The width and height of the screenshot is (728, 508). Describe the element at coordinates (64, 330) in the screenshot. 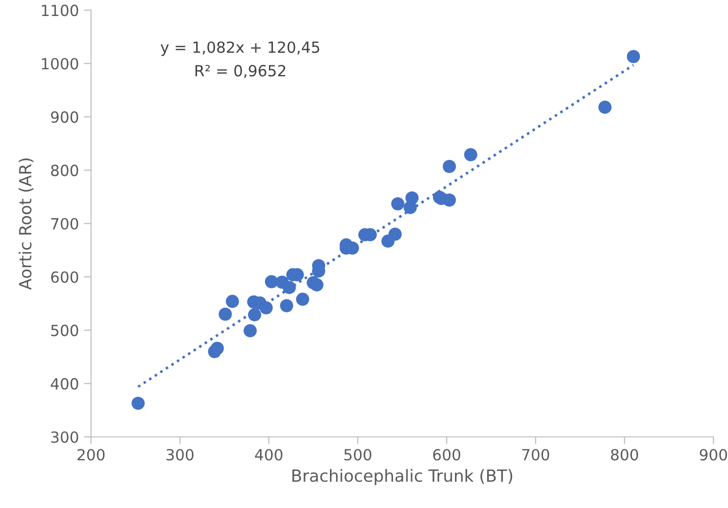

I see `y-tick-label: 500` at that location.